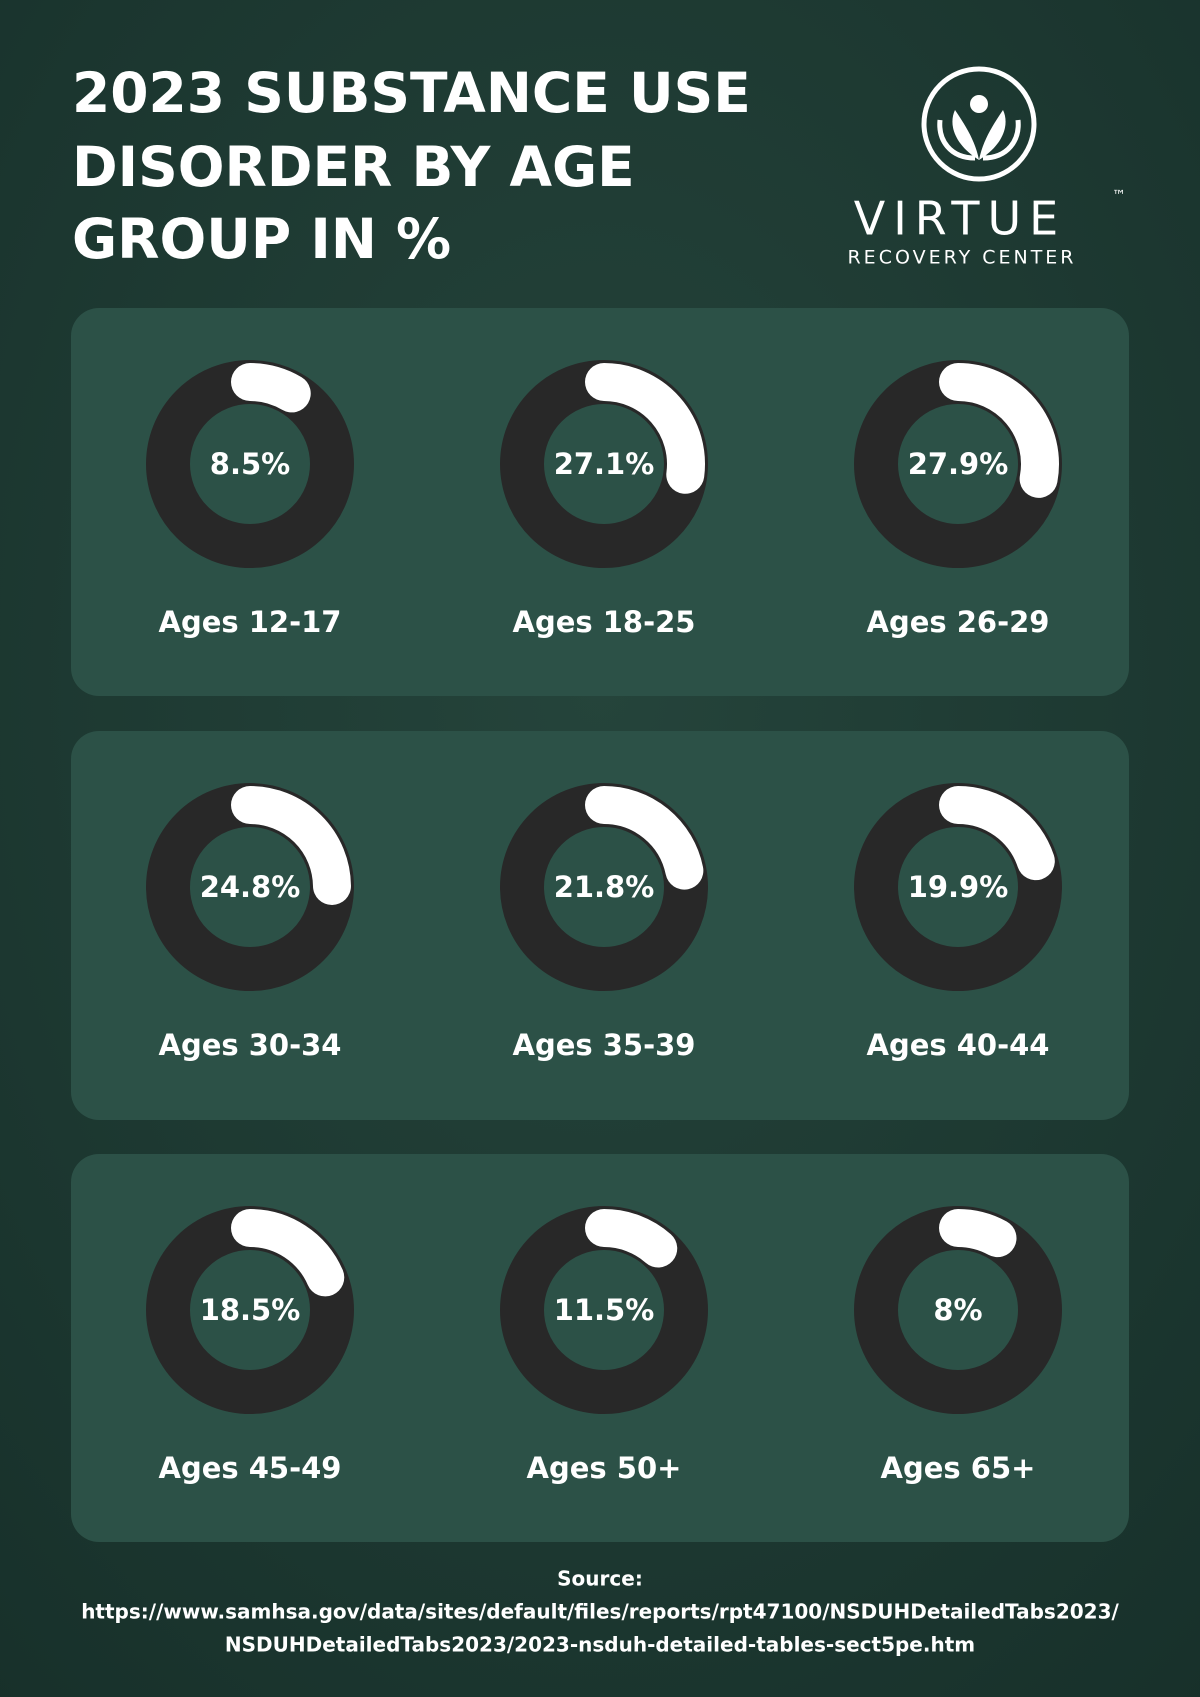 Image resolution: width=1200 pixels, height=1697 pixels. Describe the element at coordinates (250, 622) in the screenshot. I see `category-label: Ages 12-17` at that location.